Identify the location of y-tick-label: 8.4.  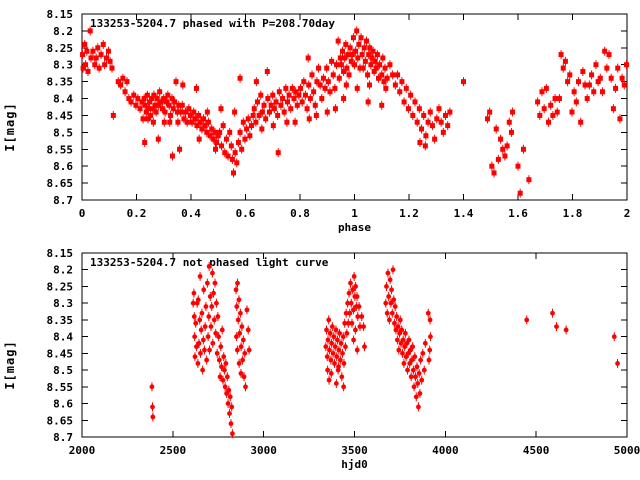
(63, 337).